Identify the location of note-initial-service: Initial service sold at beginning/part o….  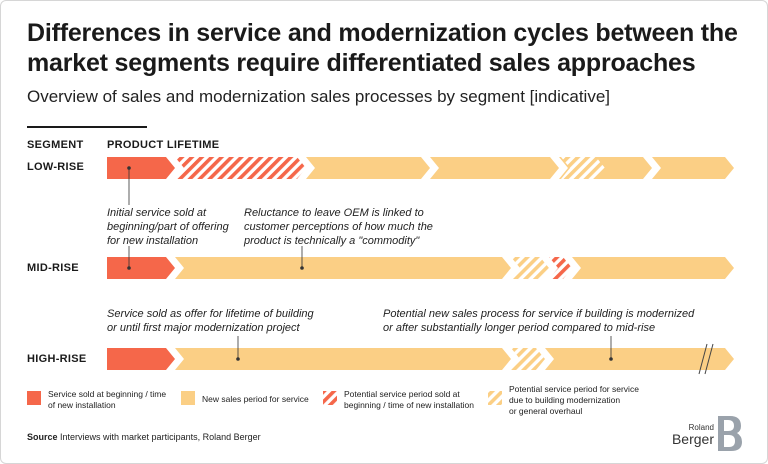
(168, 227).